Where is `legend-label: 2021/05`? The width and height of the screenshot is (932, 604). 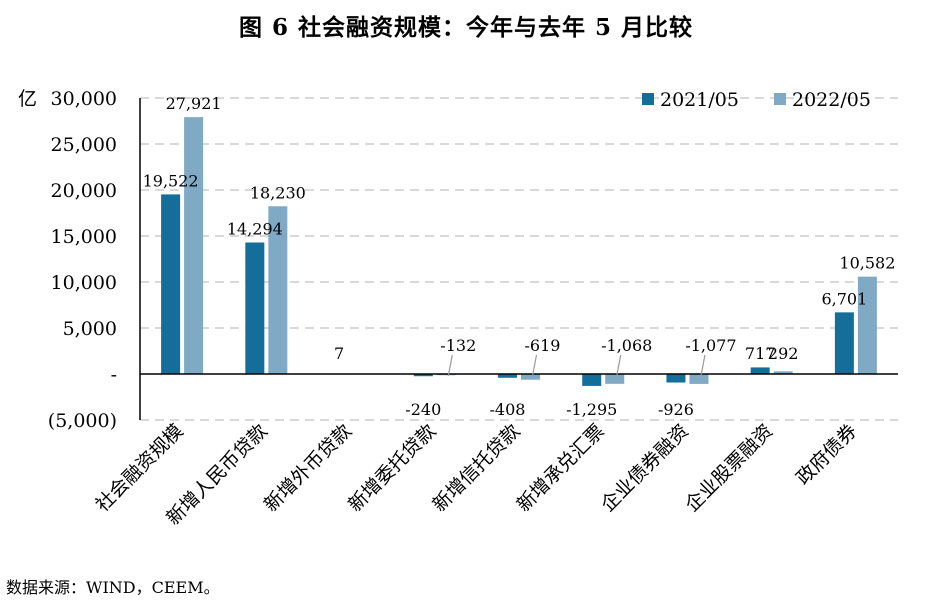
legend-label: 2021/05 is located at coordinates (699, 100).